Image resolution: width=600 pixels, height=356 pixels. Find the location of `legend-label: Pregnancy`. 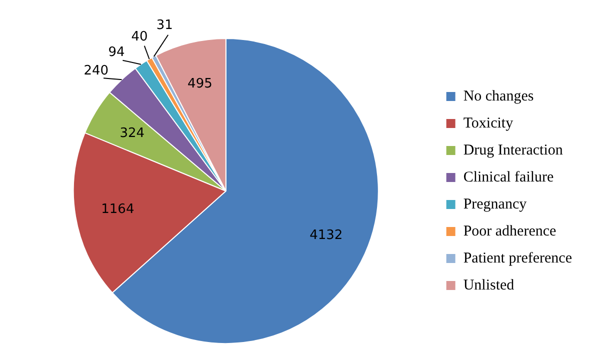

legend-label: Pregnancy is located at coordinates (495, 204).